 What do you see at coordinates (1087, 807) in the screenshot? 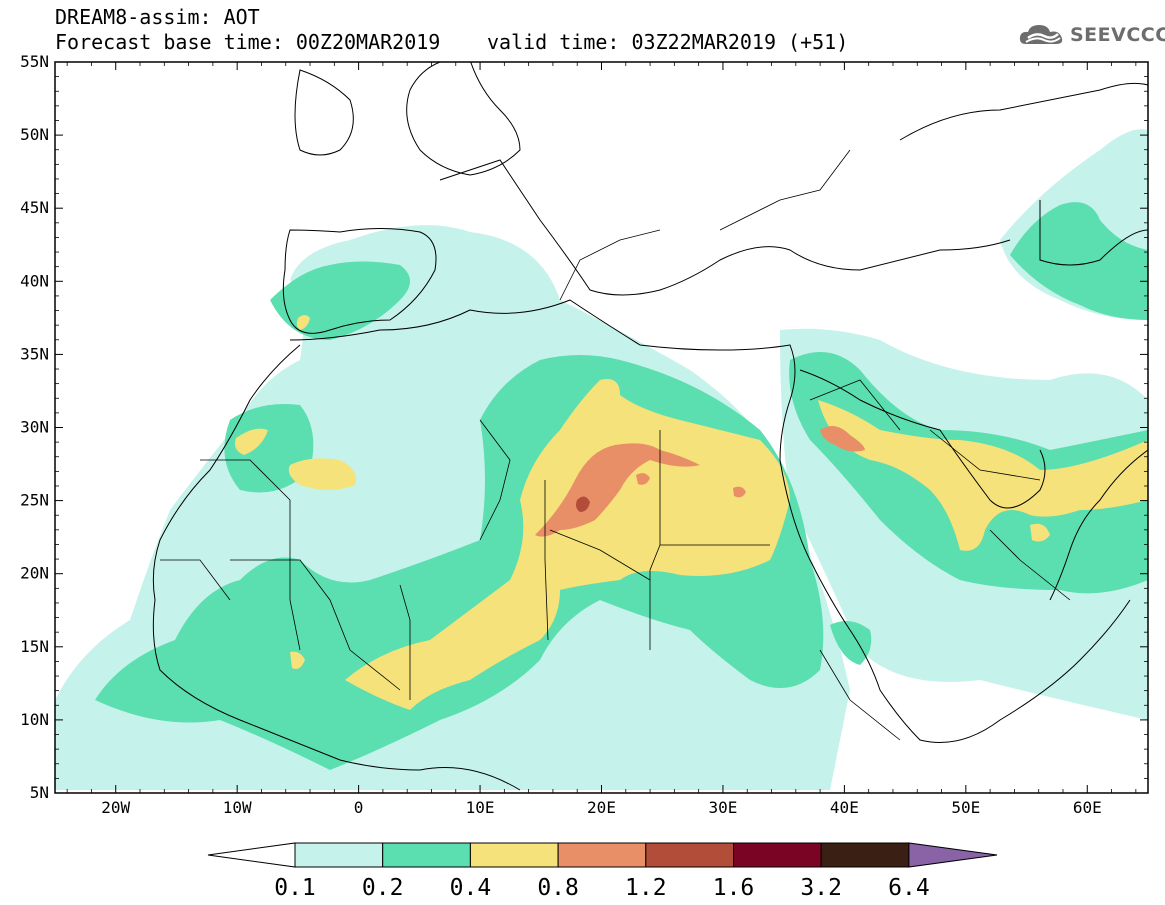
I see `lon-tick-label: 60E` at bounding box center [1087, 807].